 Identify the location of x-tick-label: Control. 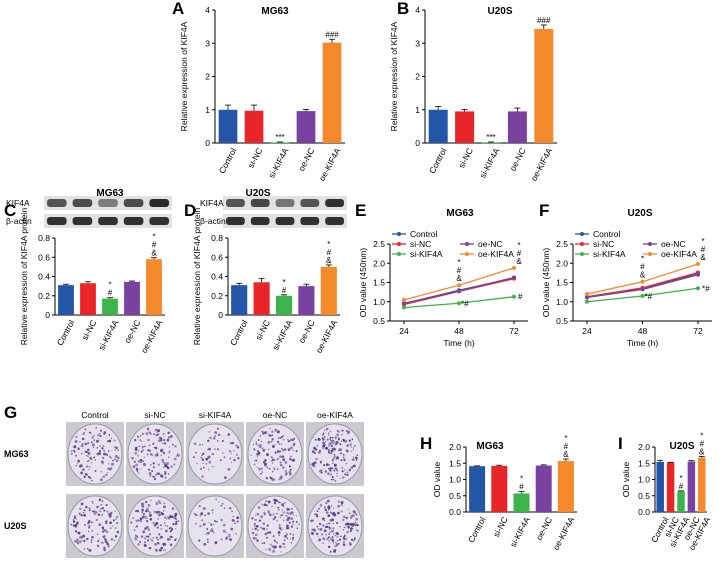
(66, 332).